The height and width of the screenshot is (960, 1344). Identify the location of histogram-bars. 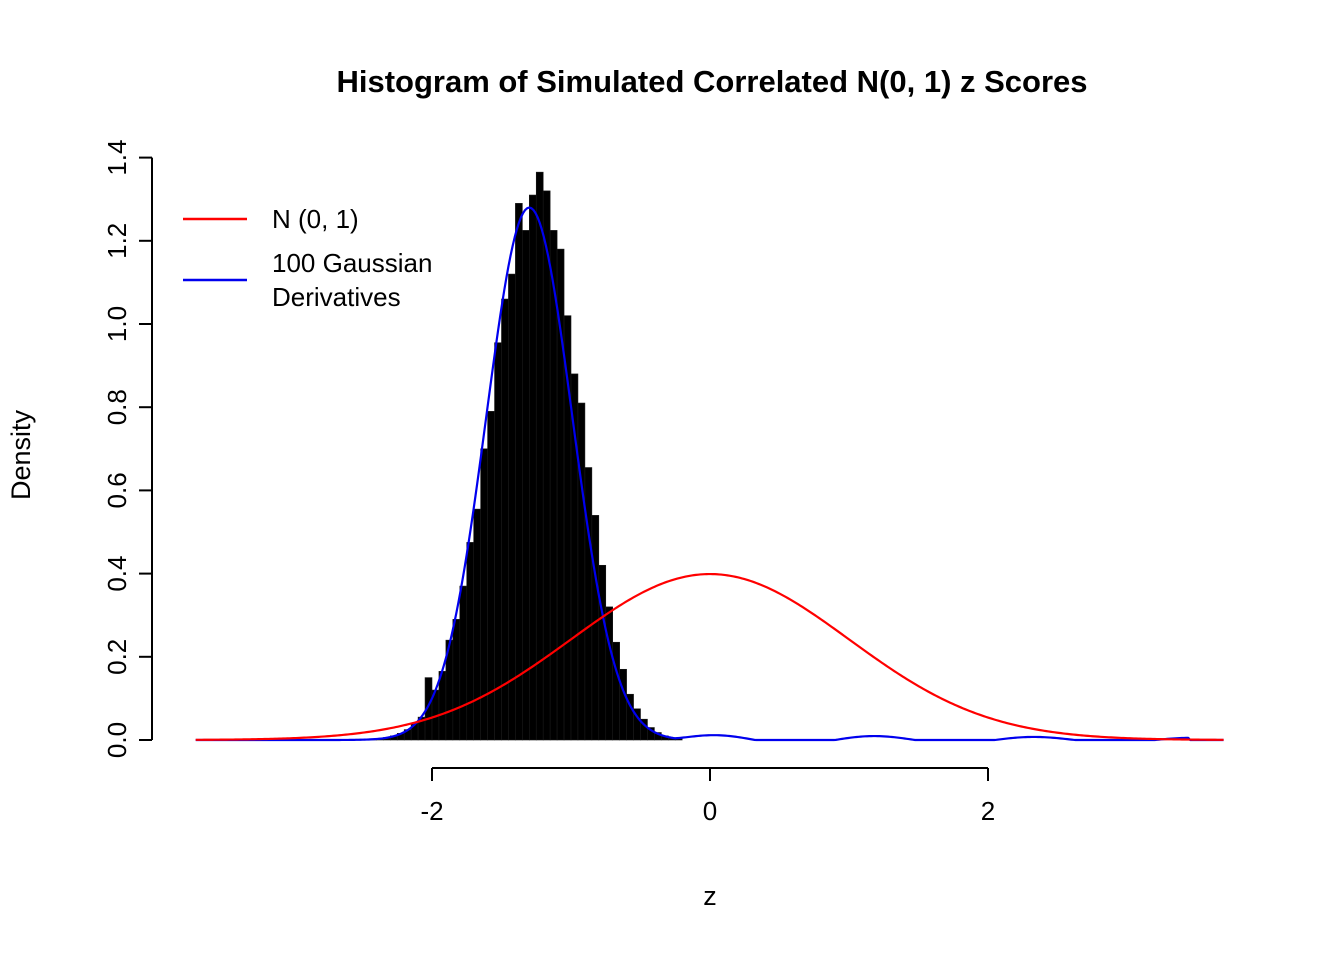
(519, 456).